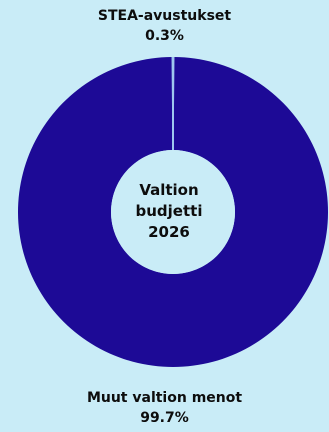 The image size is (329, 432). I want to click on center-label-line-2: budjetti, so click(169, 211).